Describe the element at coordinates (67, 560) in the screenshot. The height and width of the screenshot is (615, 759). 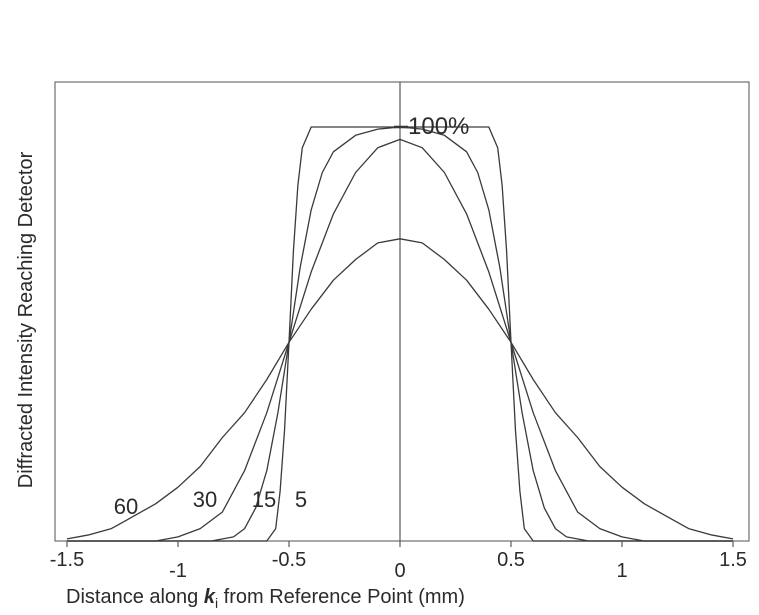
I see `x-tick-label: -1.5` at that location.